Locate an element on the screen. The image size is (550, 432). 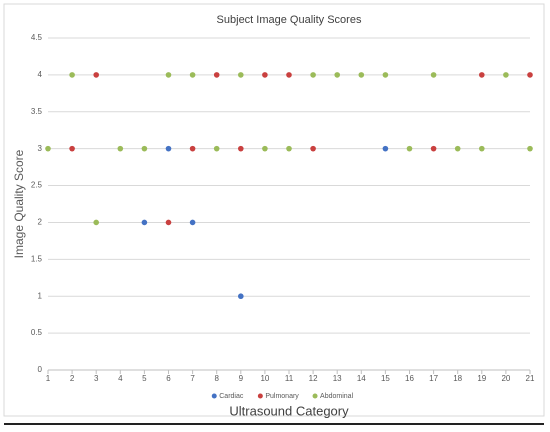
x-tick-label: 8 is located at coordinates (216, 378).